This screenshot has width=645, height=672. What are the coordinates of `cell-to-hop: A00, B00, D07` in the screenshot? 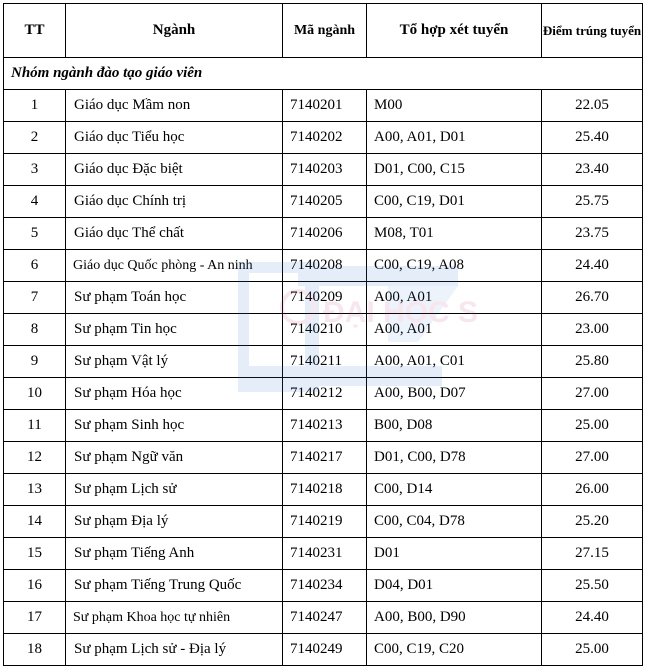 It's located at (454, 393).